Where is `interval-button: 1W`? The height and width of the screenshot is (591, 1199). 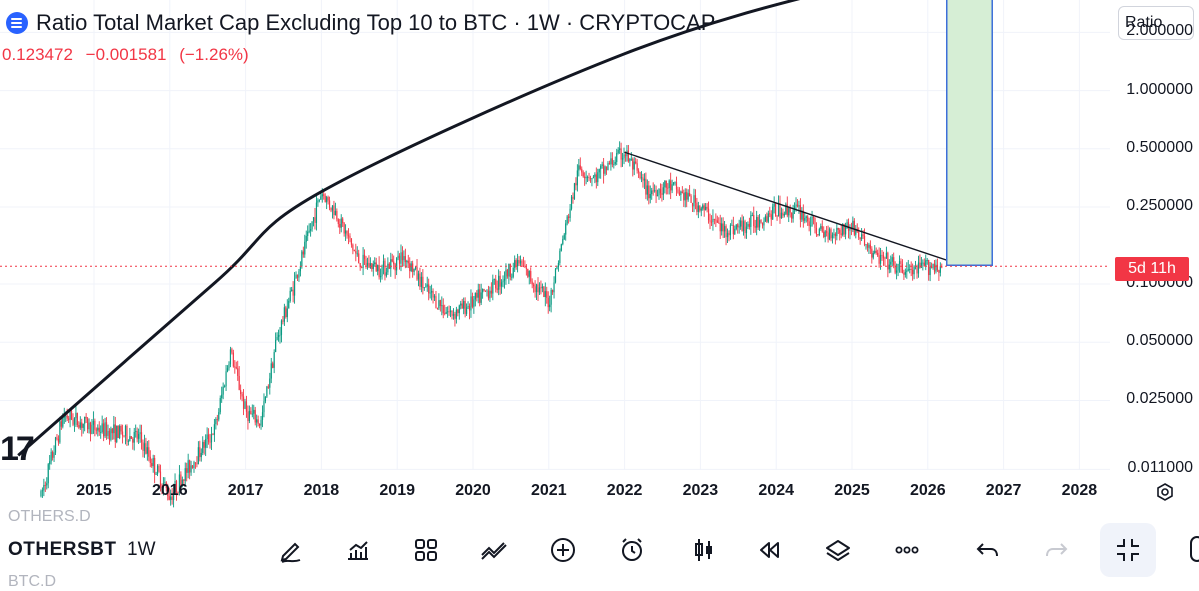
interval-button: 1W is located at coordinates (141, 549).